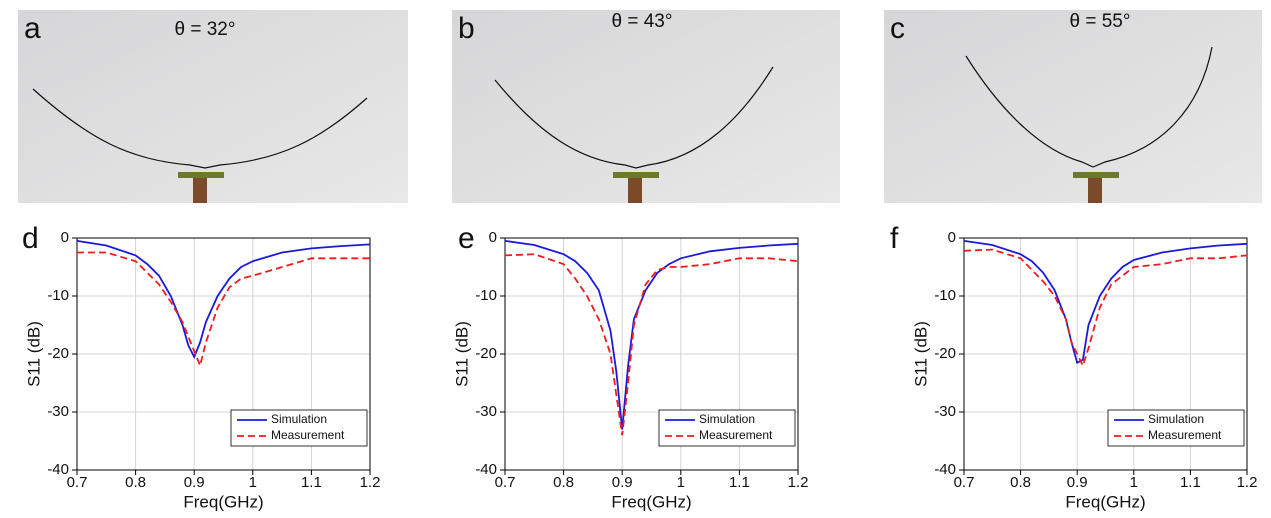  Describe the element at coordinates (32, 28) in the screenshot. I see `panel-label: a` at that location.